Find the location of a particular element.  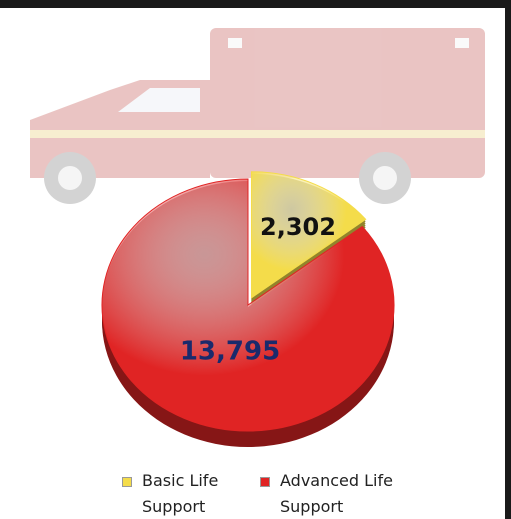

legend-entry: Advanced Life Support is located at coordinates (335, 493).